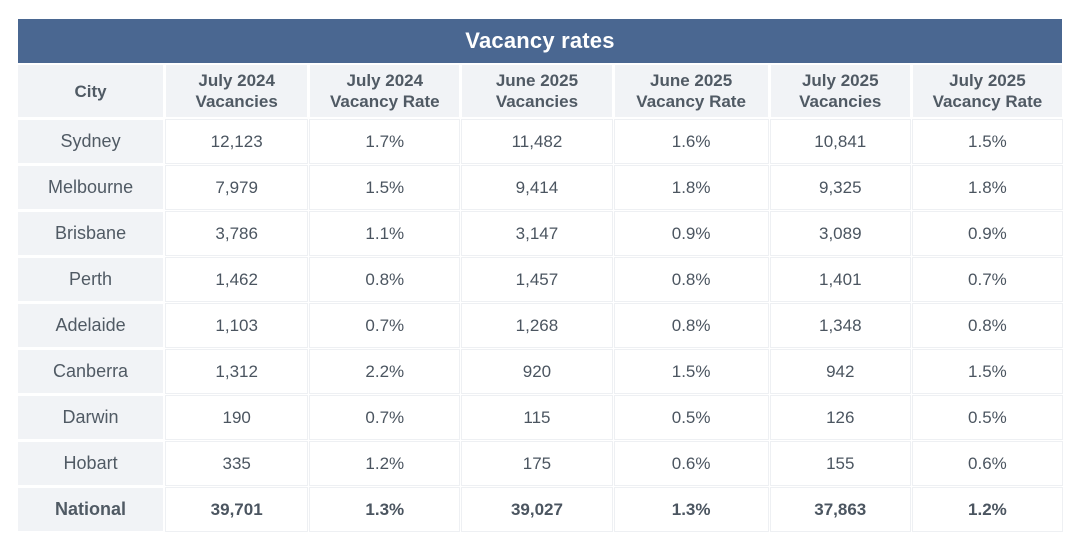 The height and width of the screenshot is (553, 1080). Describe the element at coordinates (237, 91) in the screenshot. I see `column-header-1: July 2024 Vacancies` at that location.